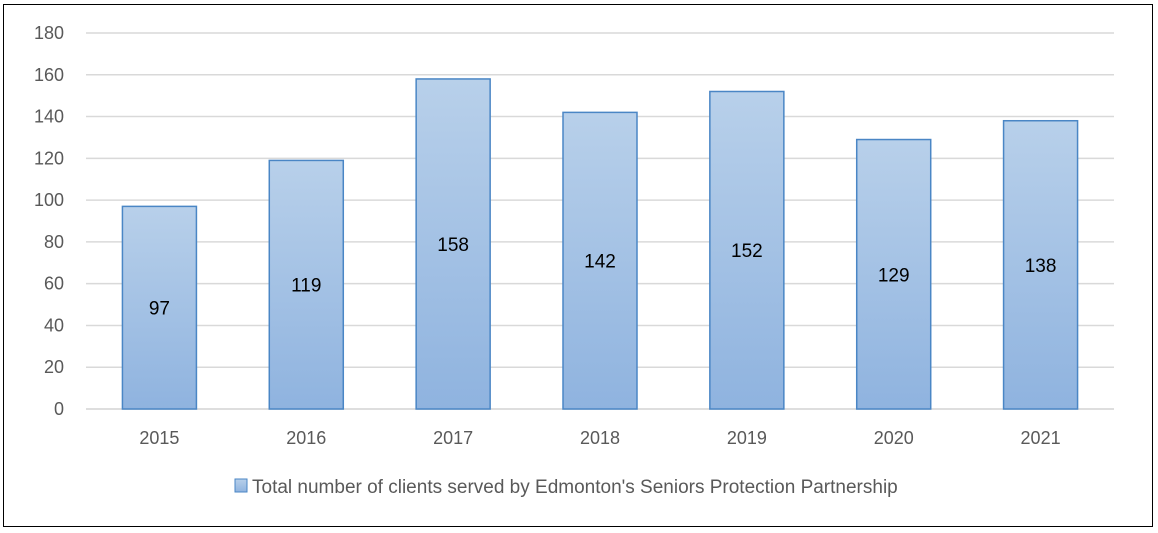  What do you see at coordinates (747, 438) in the screenshot?
I see `x-tick-label: 2019` at bounding box center [747, 438].